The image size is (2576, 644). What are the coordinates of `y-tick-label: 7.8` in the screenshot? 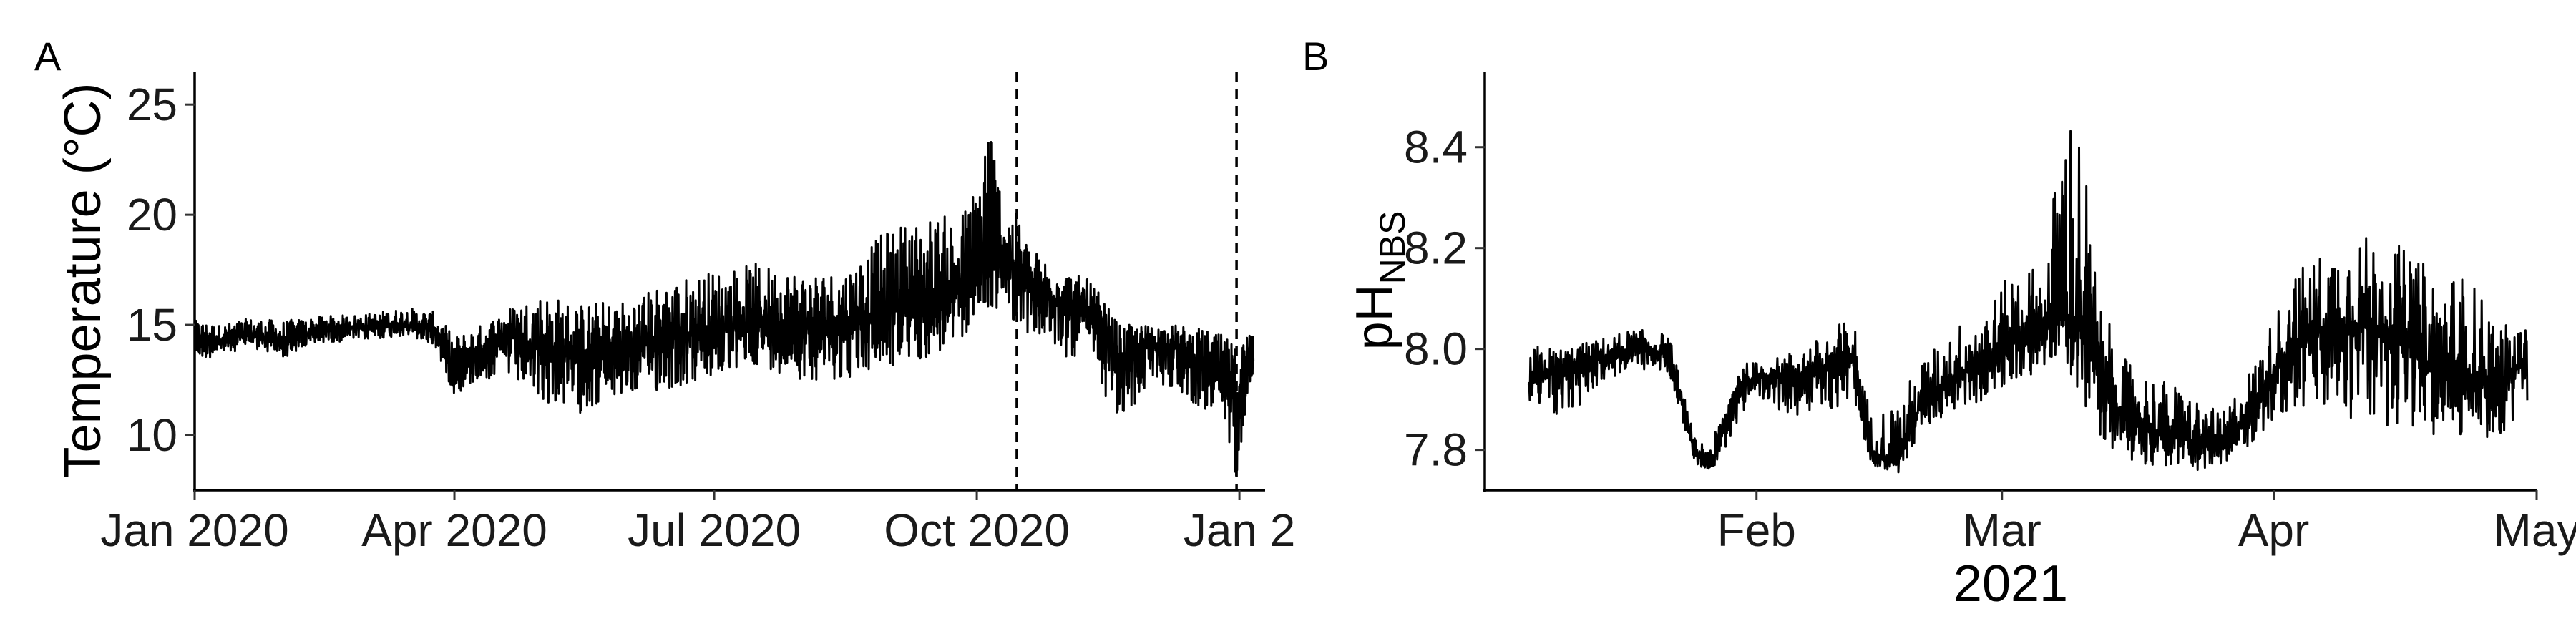 It's located at (1436, 450).